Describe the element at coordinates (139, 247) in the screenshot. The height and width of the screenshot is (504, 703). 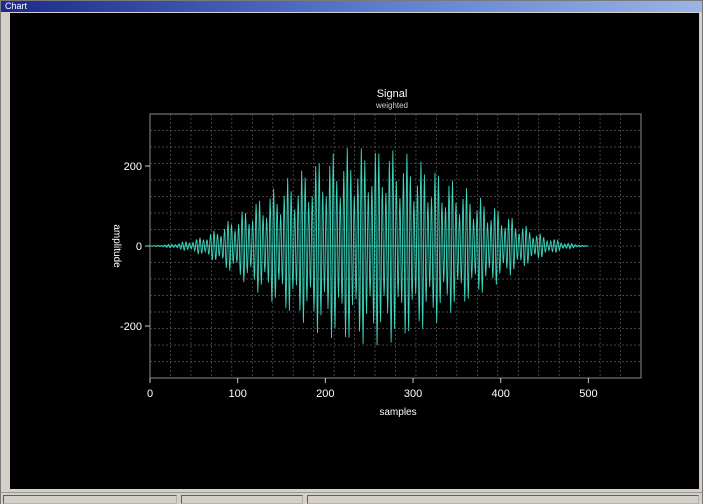
I see `y-tick-label: 0` at that location.